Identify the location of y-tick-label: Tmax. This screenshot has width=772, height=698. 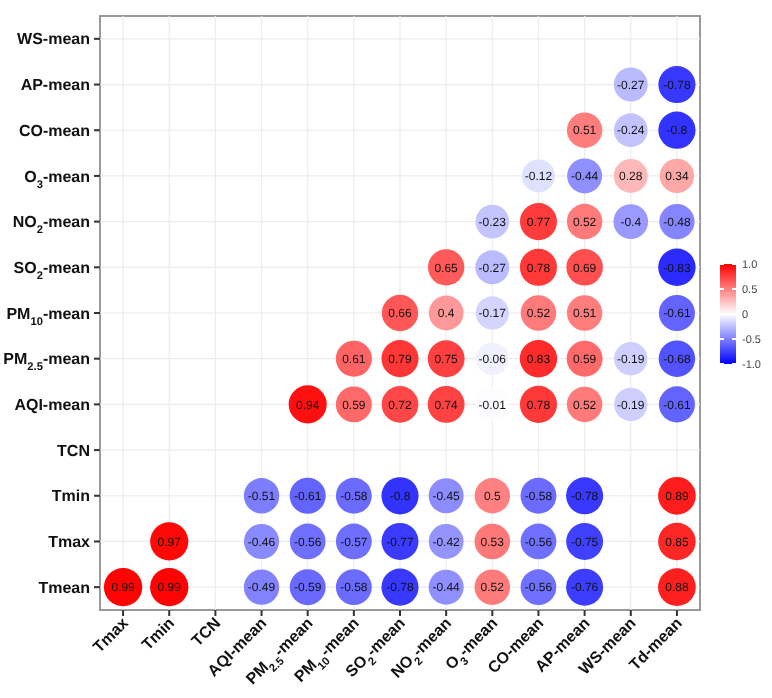
(70, 542).